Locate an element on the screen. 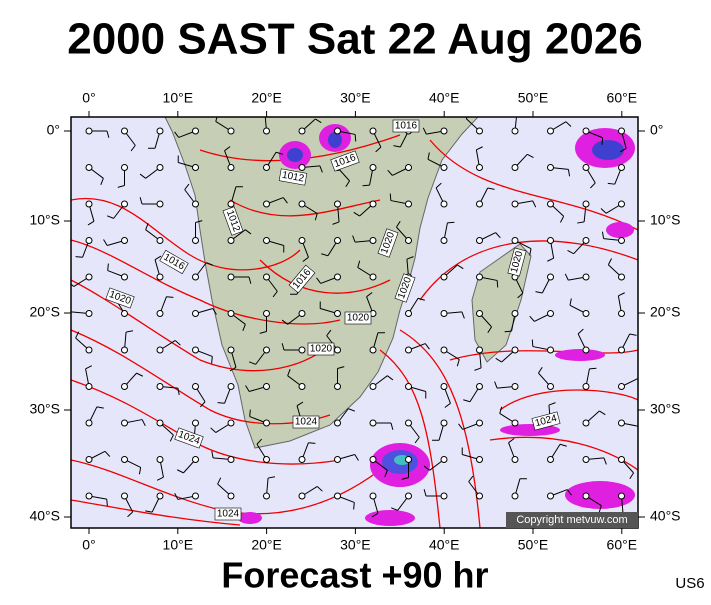  lat-label-left: 30°S is located at coordinates (44, 409).